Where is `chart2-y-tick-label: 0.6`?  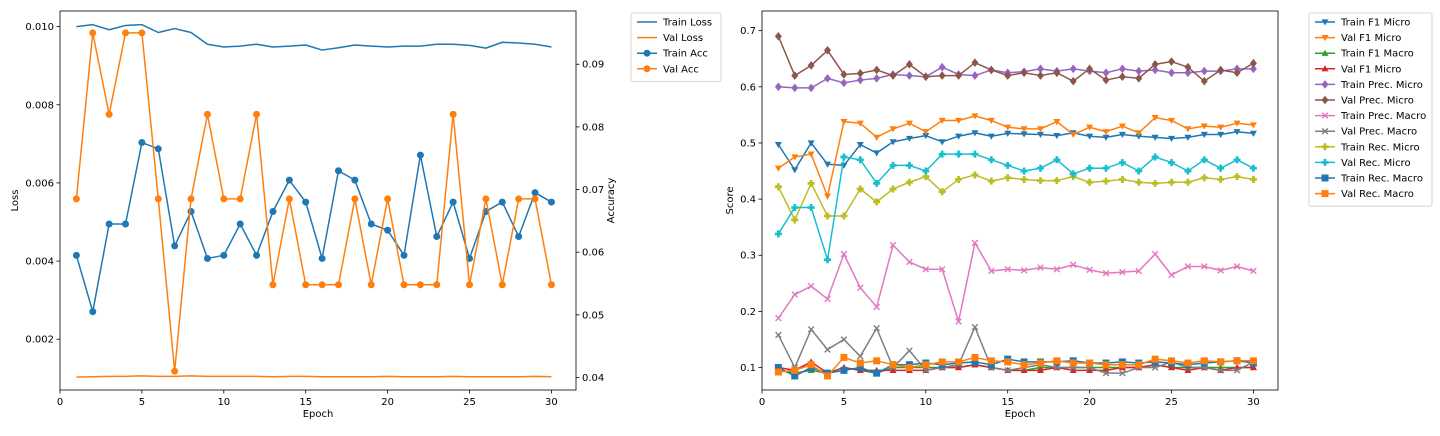 chart2-y-tick-label: 0.6 is located at coordinates (748, 87).